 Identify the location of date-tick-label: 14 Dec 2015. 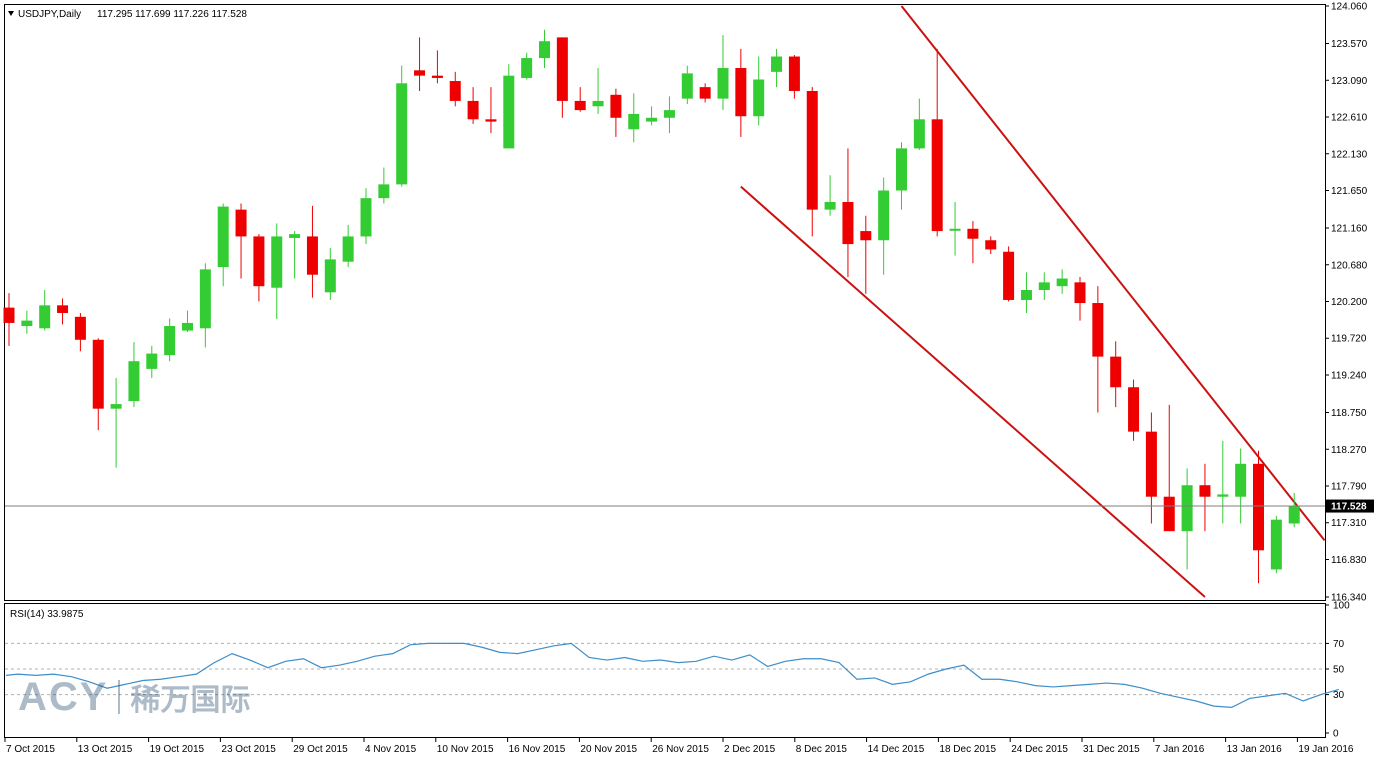
(896, 749).